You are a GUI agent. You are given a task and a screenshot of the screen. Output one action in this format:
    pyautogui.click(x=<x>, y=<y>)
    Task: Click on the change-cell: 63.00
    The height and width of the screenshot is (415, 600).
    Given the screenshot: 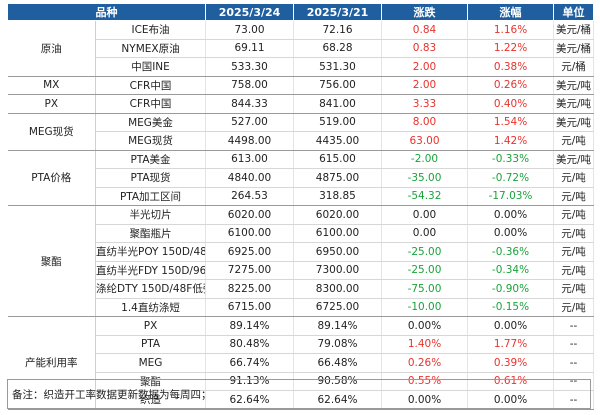 What is the action you would take?
    pyautogui.click(x=424, y=141)
    